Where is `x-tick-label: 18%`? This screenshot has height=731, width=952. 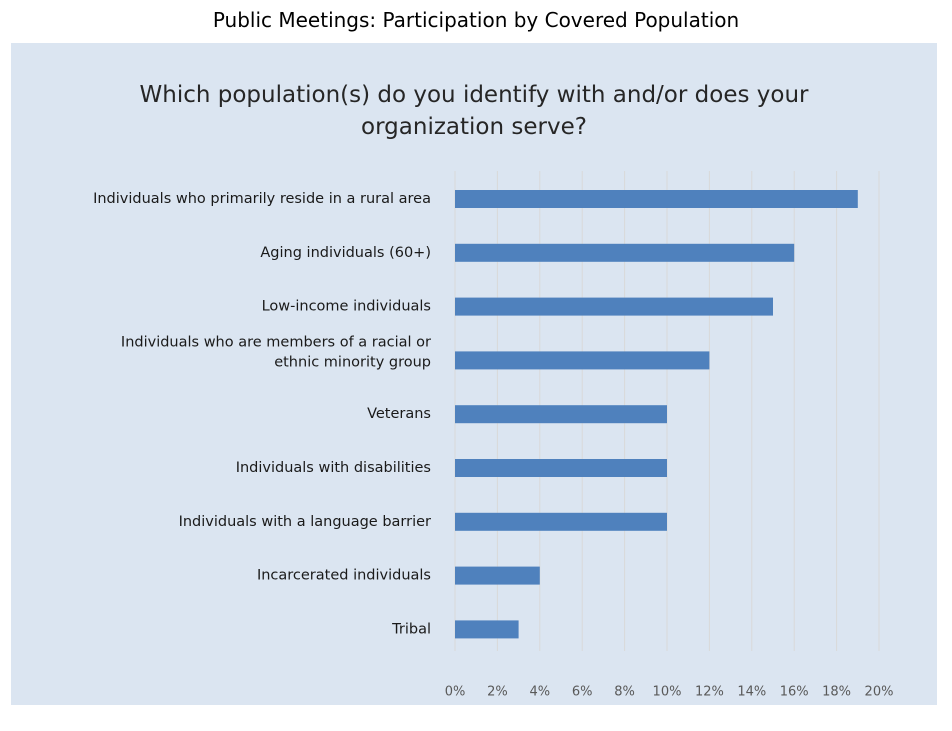 x-tick-label: 18% is located at coordinates (836, 692).